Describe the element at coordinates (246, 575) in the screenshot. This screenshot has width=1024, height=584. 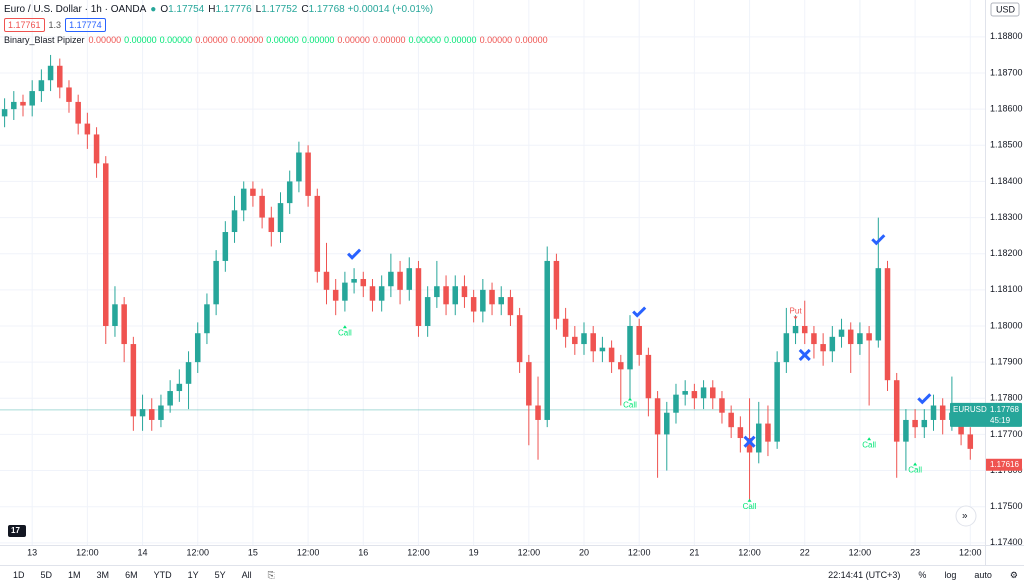
I see `range-button: All` at that location.